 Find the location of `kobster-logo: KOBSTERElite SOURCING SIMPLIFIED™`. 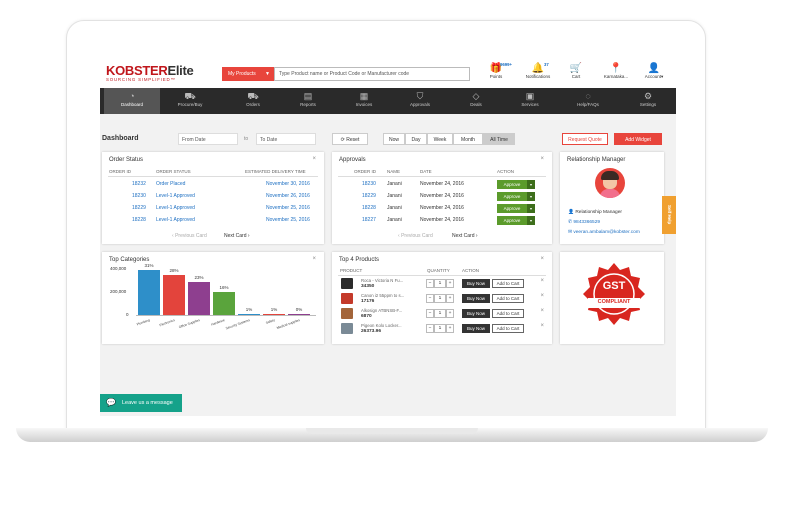

kobster-logo: KOBSTERElite SOURCING SIMPLIFIED™ is located at coordinates (150, 72).